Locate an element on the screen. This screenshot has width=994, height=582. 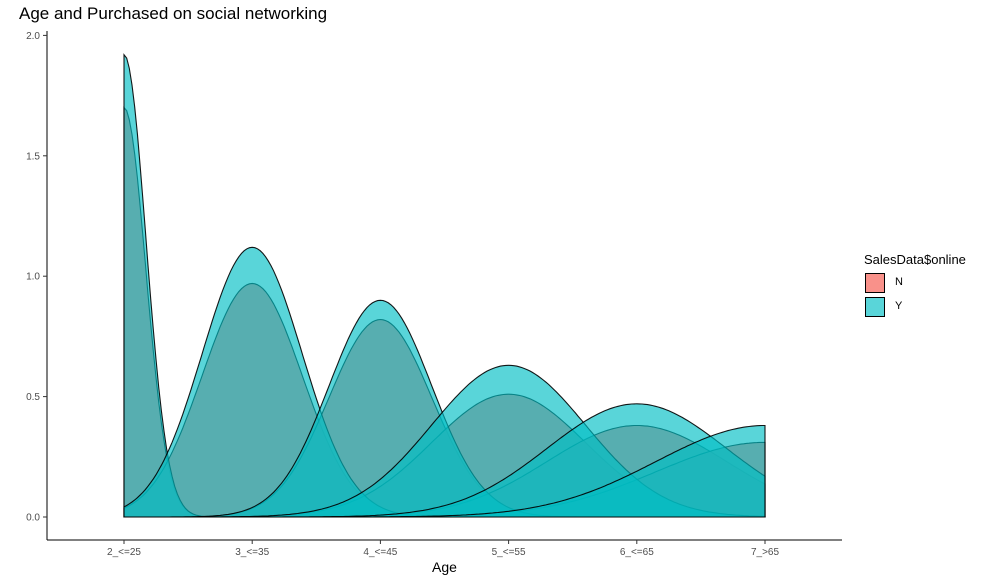
x-axis-ticks: 2_<=25 3_<=35 4_<=45 5_<=55 6_<=65 7_>65 is located at coordinates (443, 549).